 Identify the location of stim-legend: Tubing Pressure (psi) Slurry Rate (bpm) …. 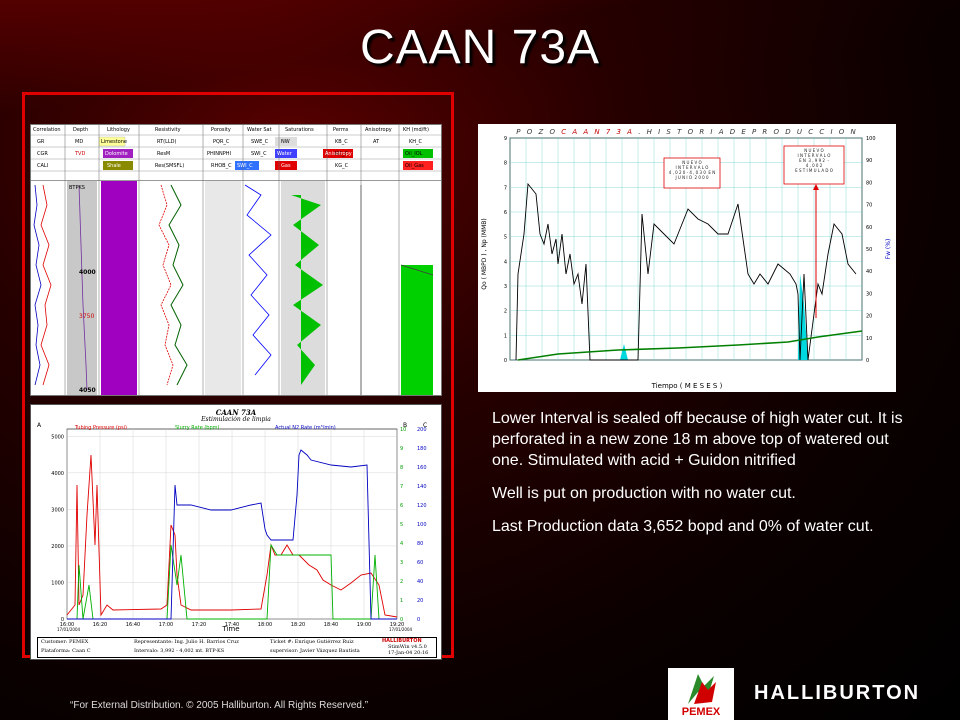
(234, 429).